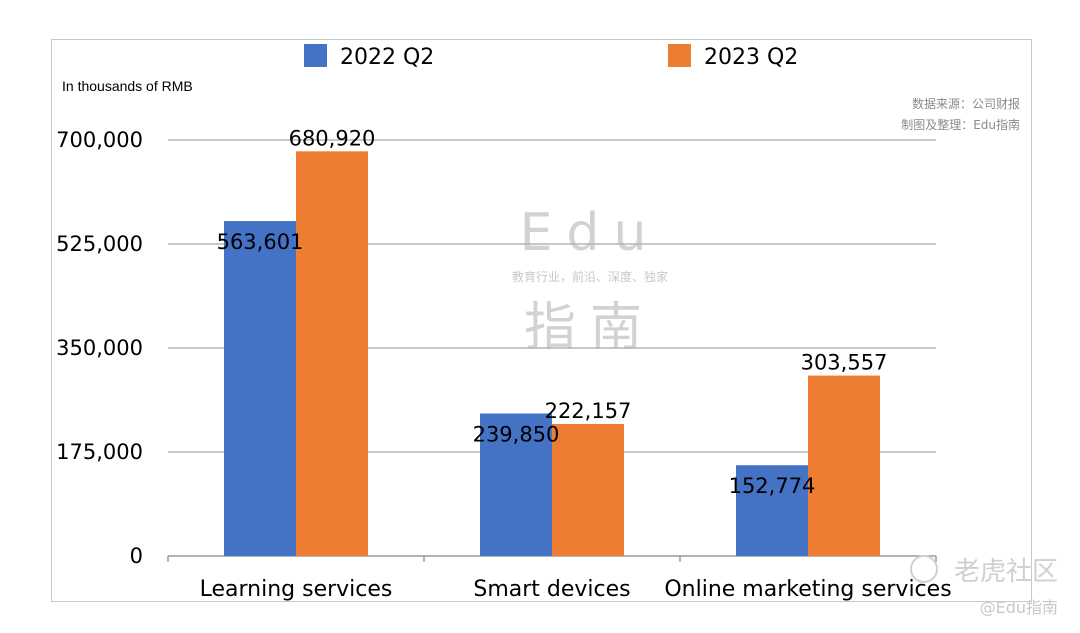 Image resolution: width=1080 pixels, height=633 pixels. I want to click on data-label: 680,920, so click(332, 138).